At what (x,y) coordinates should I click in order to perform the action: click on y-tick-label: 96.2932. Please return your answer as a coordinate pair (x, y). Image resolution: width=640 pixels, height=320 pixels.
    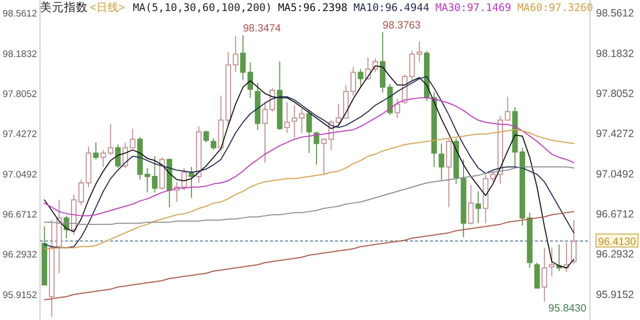
    Looking at the image, I should click on (19, 255).